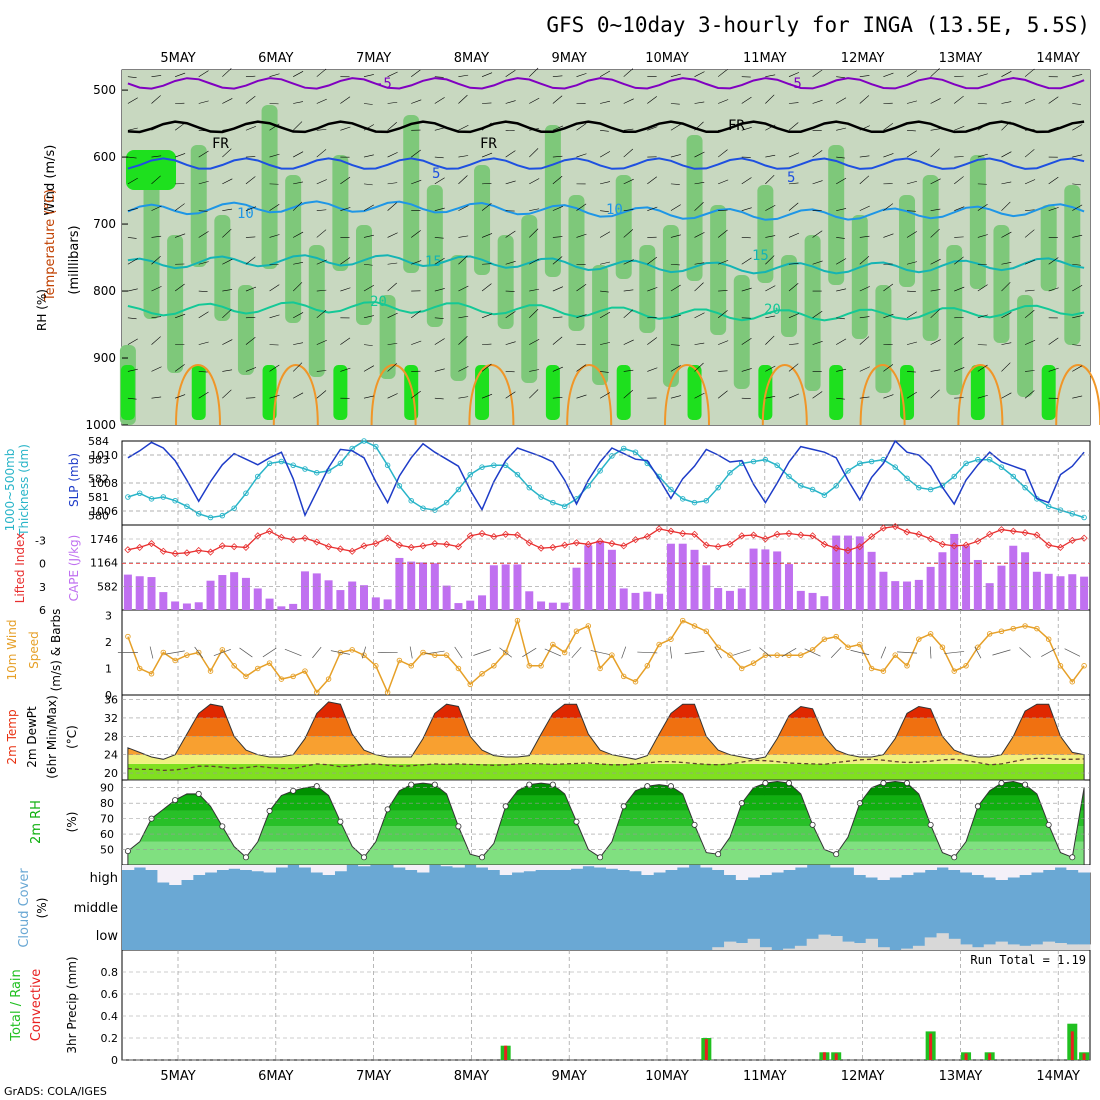  What do you see at coordinates (606, 823) in the screenshot?
I see `rh-line` at bounding box center [606, 823].